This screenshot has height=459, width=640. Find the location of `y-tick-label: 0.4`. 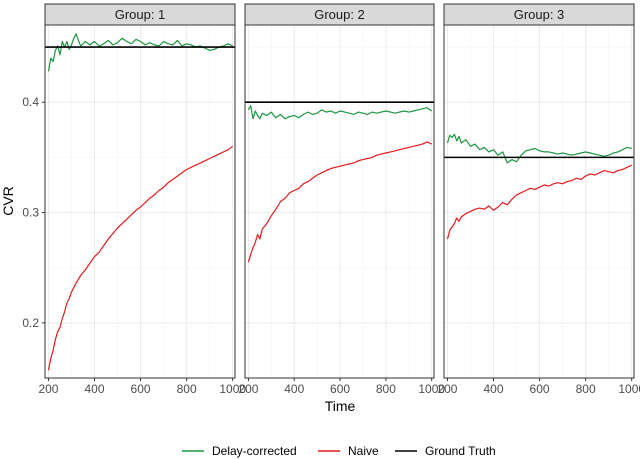

y-tick-label: 0.4 is located at coordinates (30, 102).